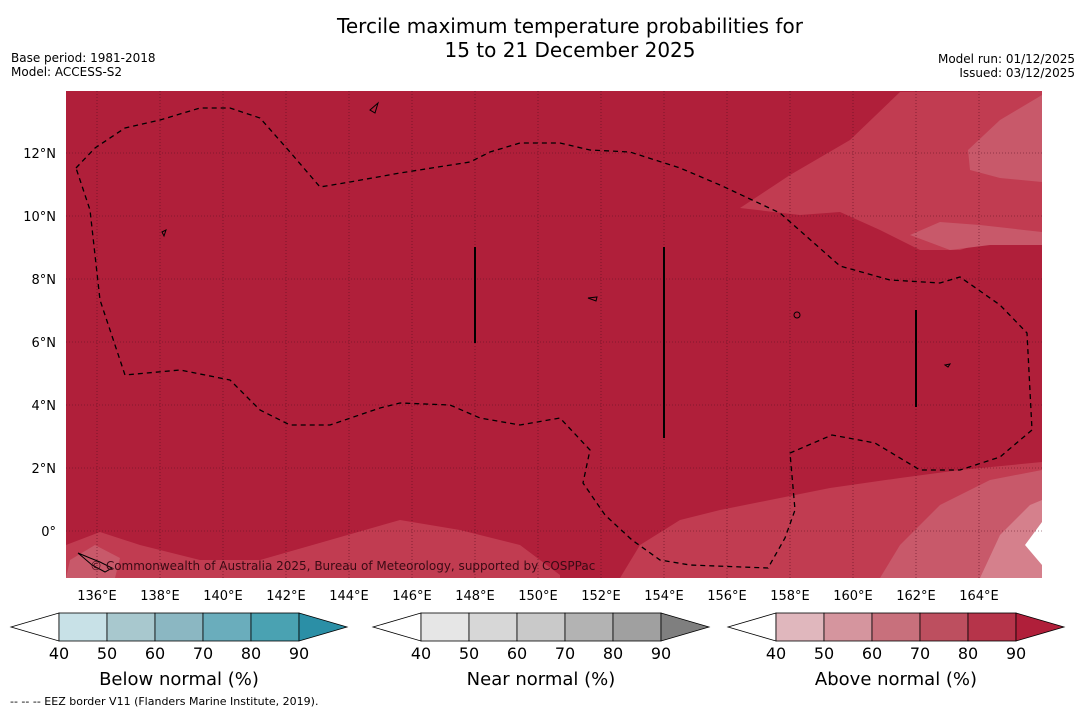 This screenshot has height=713, width=1085. I want to click on prob-region-se-white, so click(1033, 543).